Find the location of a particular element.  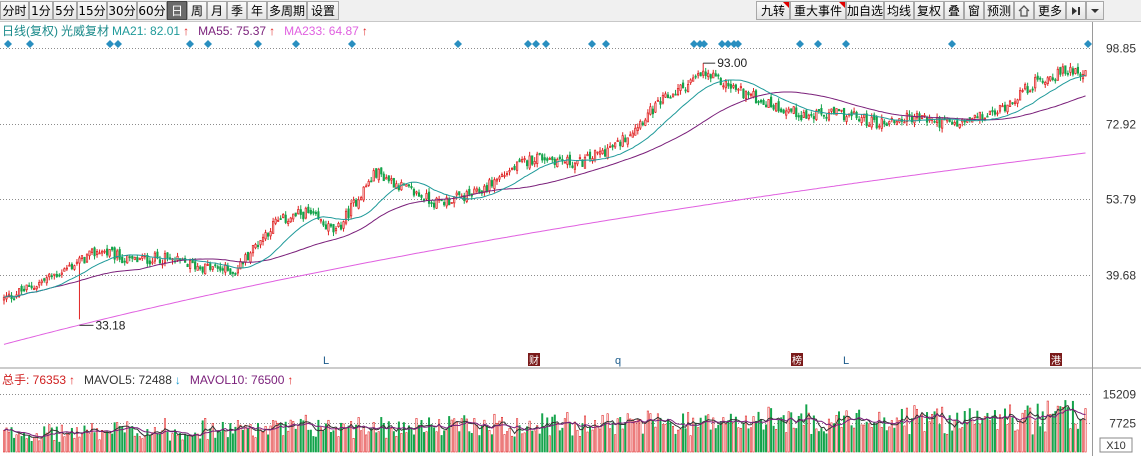

period-tab-1: 1分 is located at coordinates (41, 10).